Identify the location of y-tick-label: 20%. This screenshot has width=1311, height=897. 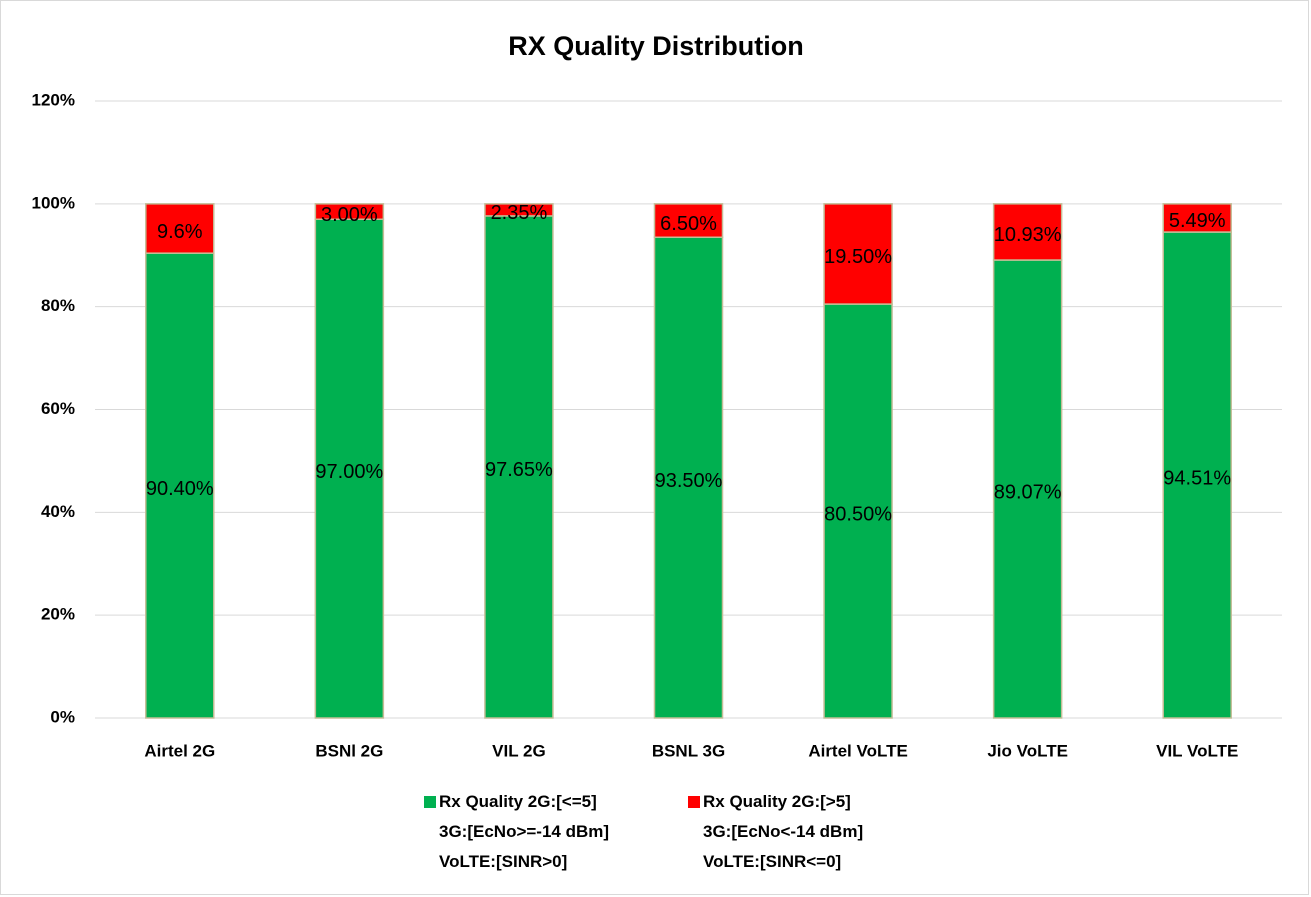
(58, 614).